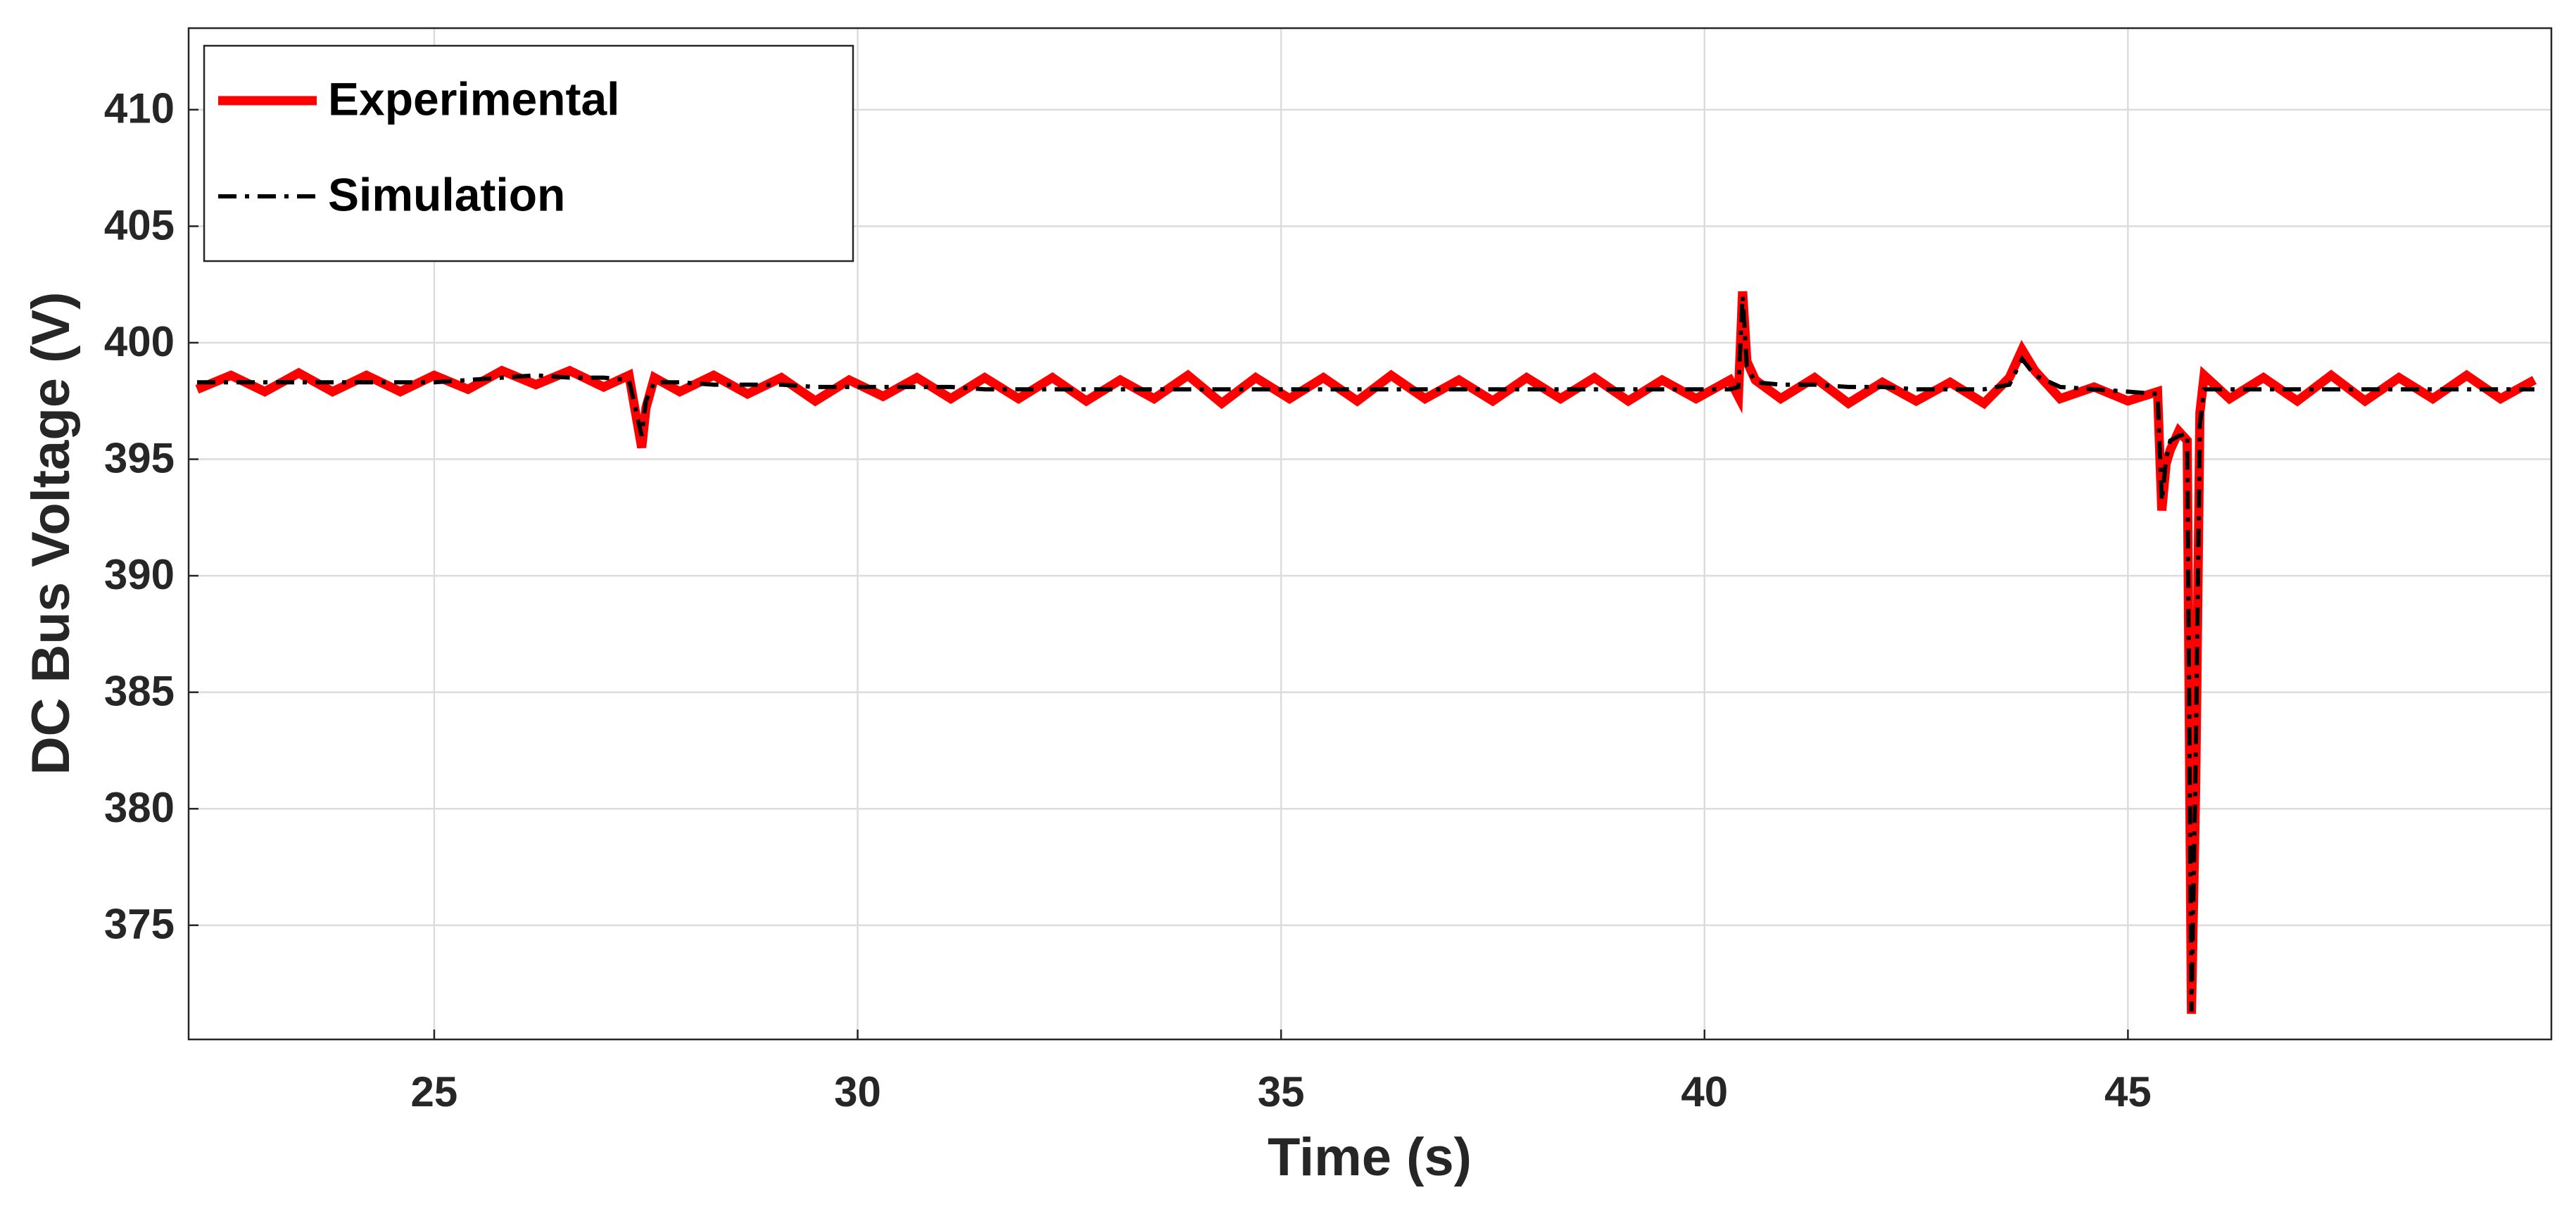 The width and height of the screenshot is (2576, 1221). I want to click on legend-box, so click(528, 153).